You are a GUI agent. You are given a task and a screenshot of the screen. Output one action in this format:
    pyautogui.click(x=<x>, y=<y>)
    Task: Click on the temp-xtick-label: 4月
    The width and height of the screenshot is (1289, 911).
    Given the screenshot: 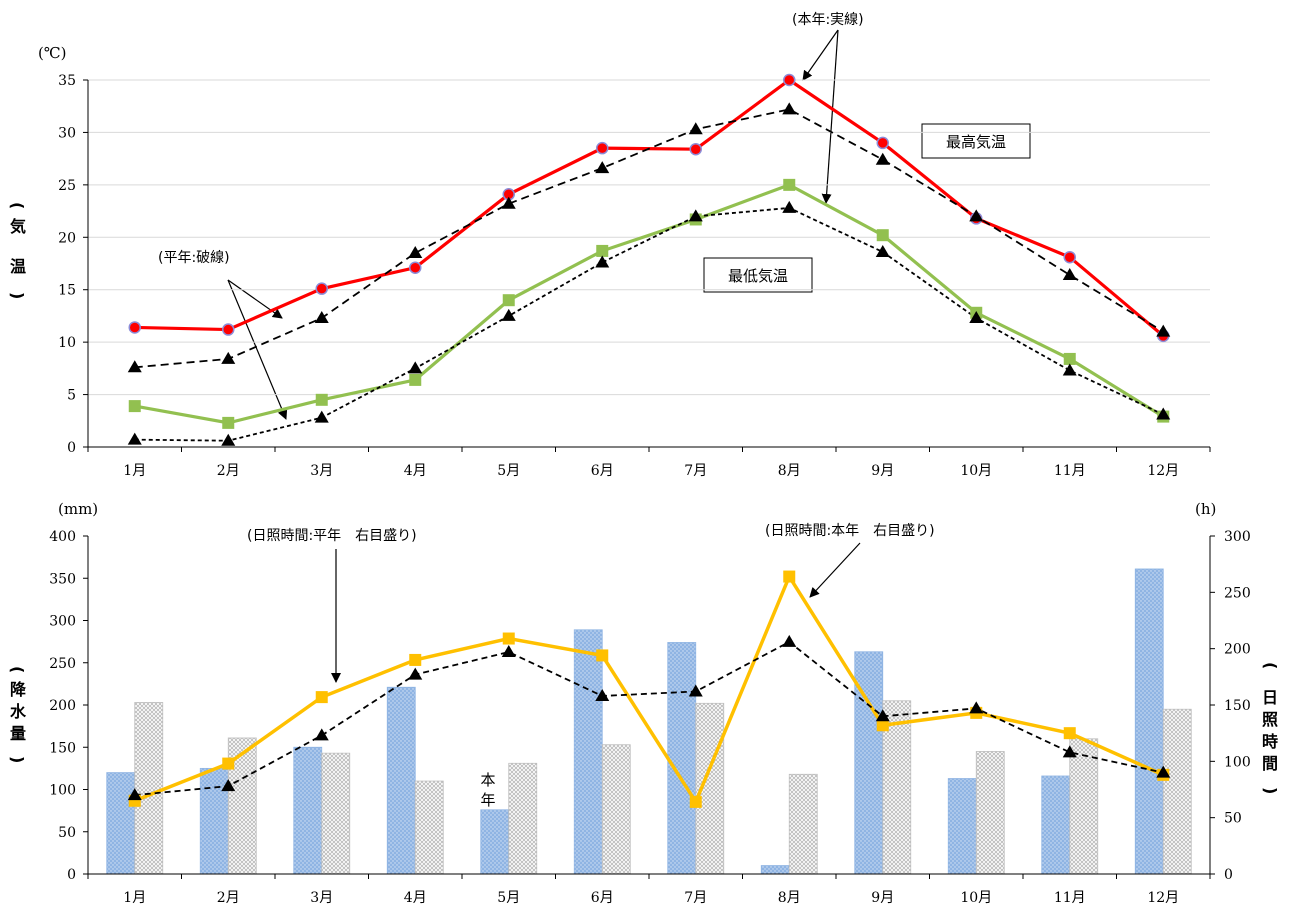 What is the action you would take?
    pyautogui.click(x=415, y=471)
    